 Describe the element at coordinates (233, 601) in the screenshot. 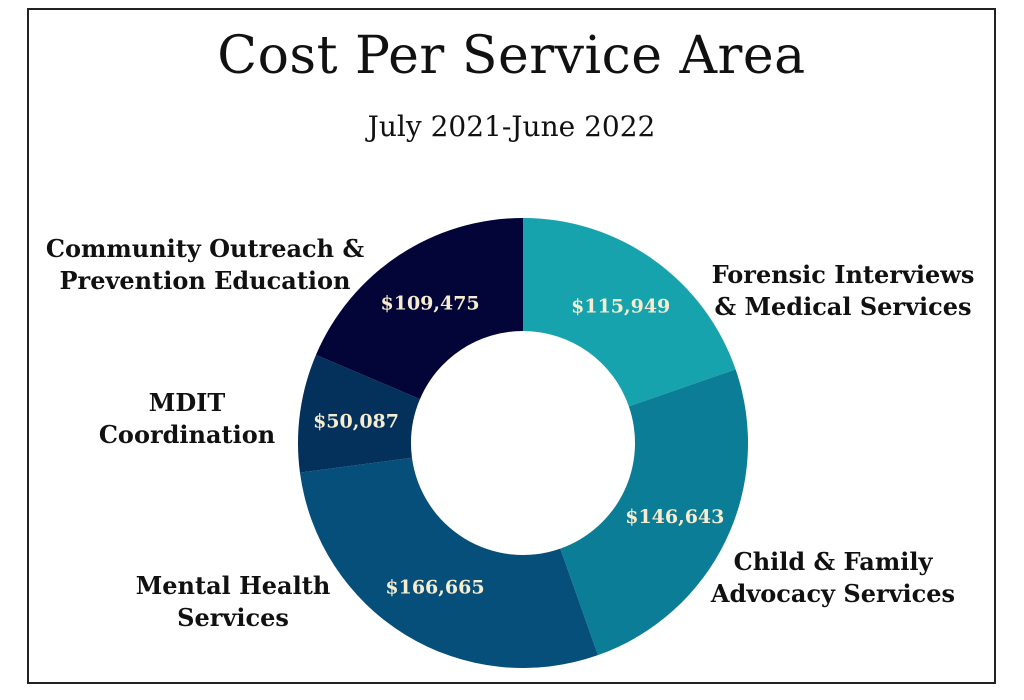

I see `category-label-3: Mental Health Services` at that location.